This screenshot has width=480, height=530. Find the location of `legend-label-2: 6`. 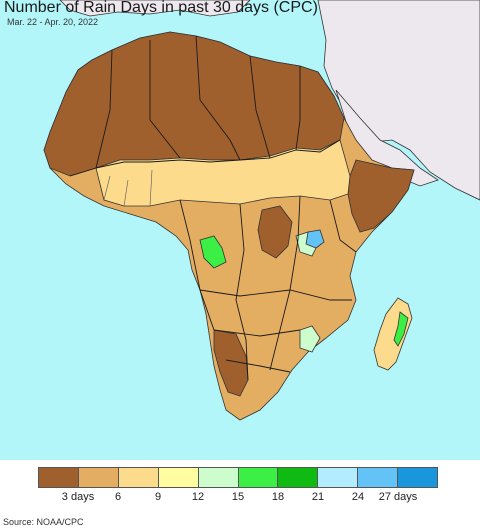

legend-label-2: 6 is located at coordinates (118, 497).